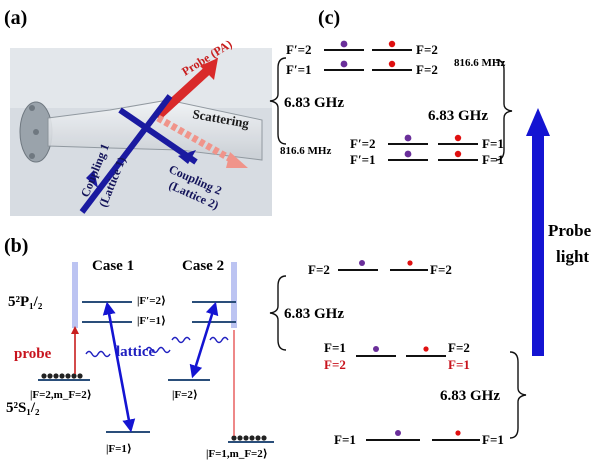  I want to click on panel-c-label: (c), so click(329, 18).